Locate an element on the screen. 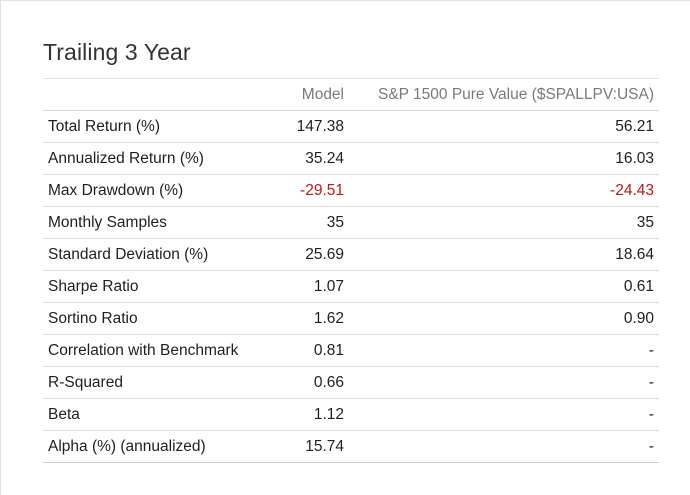 The image size is (690, 495). metric-label: Monthly Samples is located at coordinates (158, 222).